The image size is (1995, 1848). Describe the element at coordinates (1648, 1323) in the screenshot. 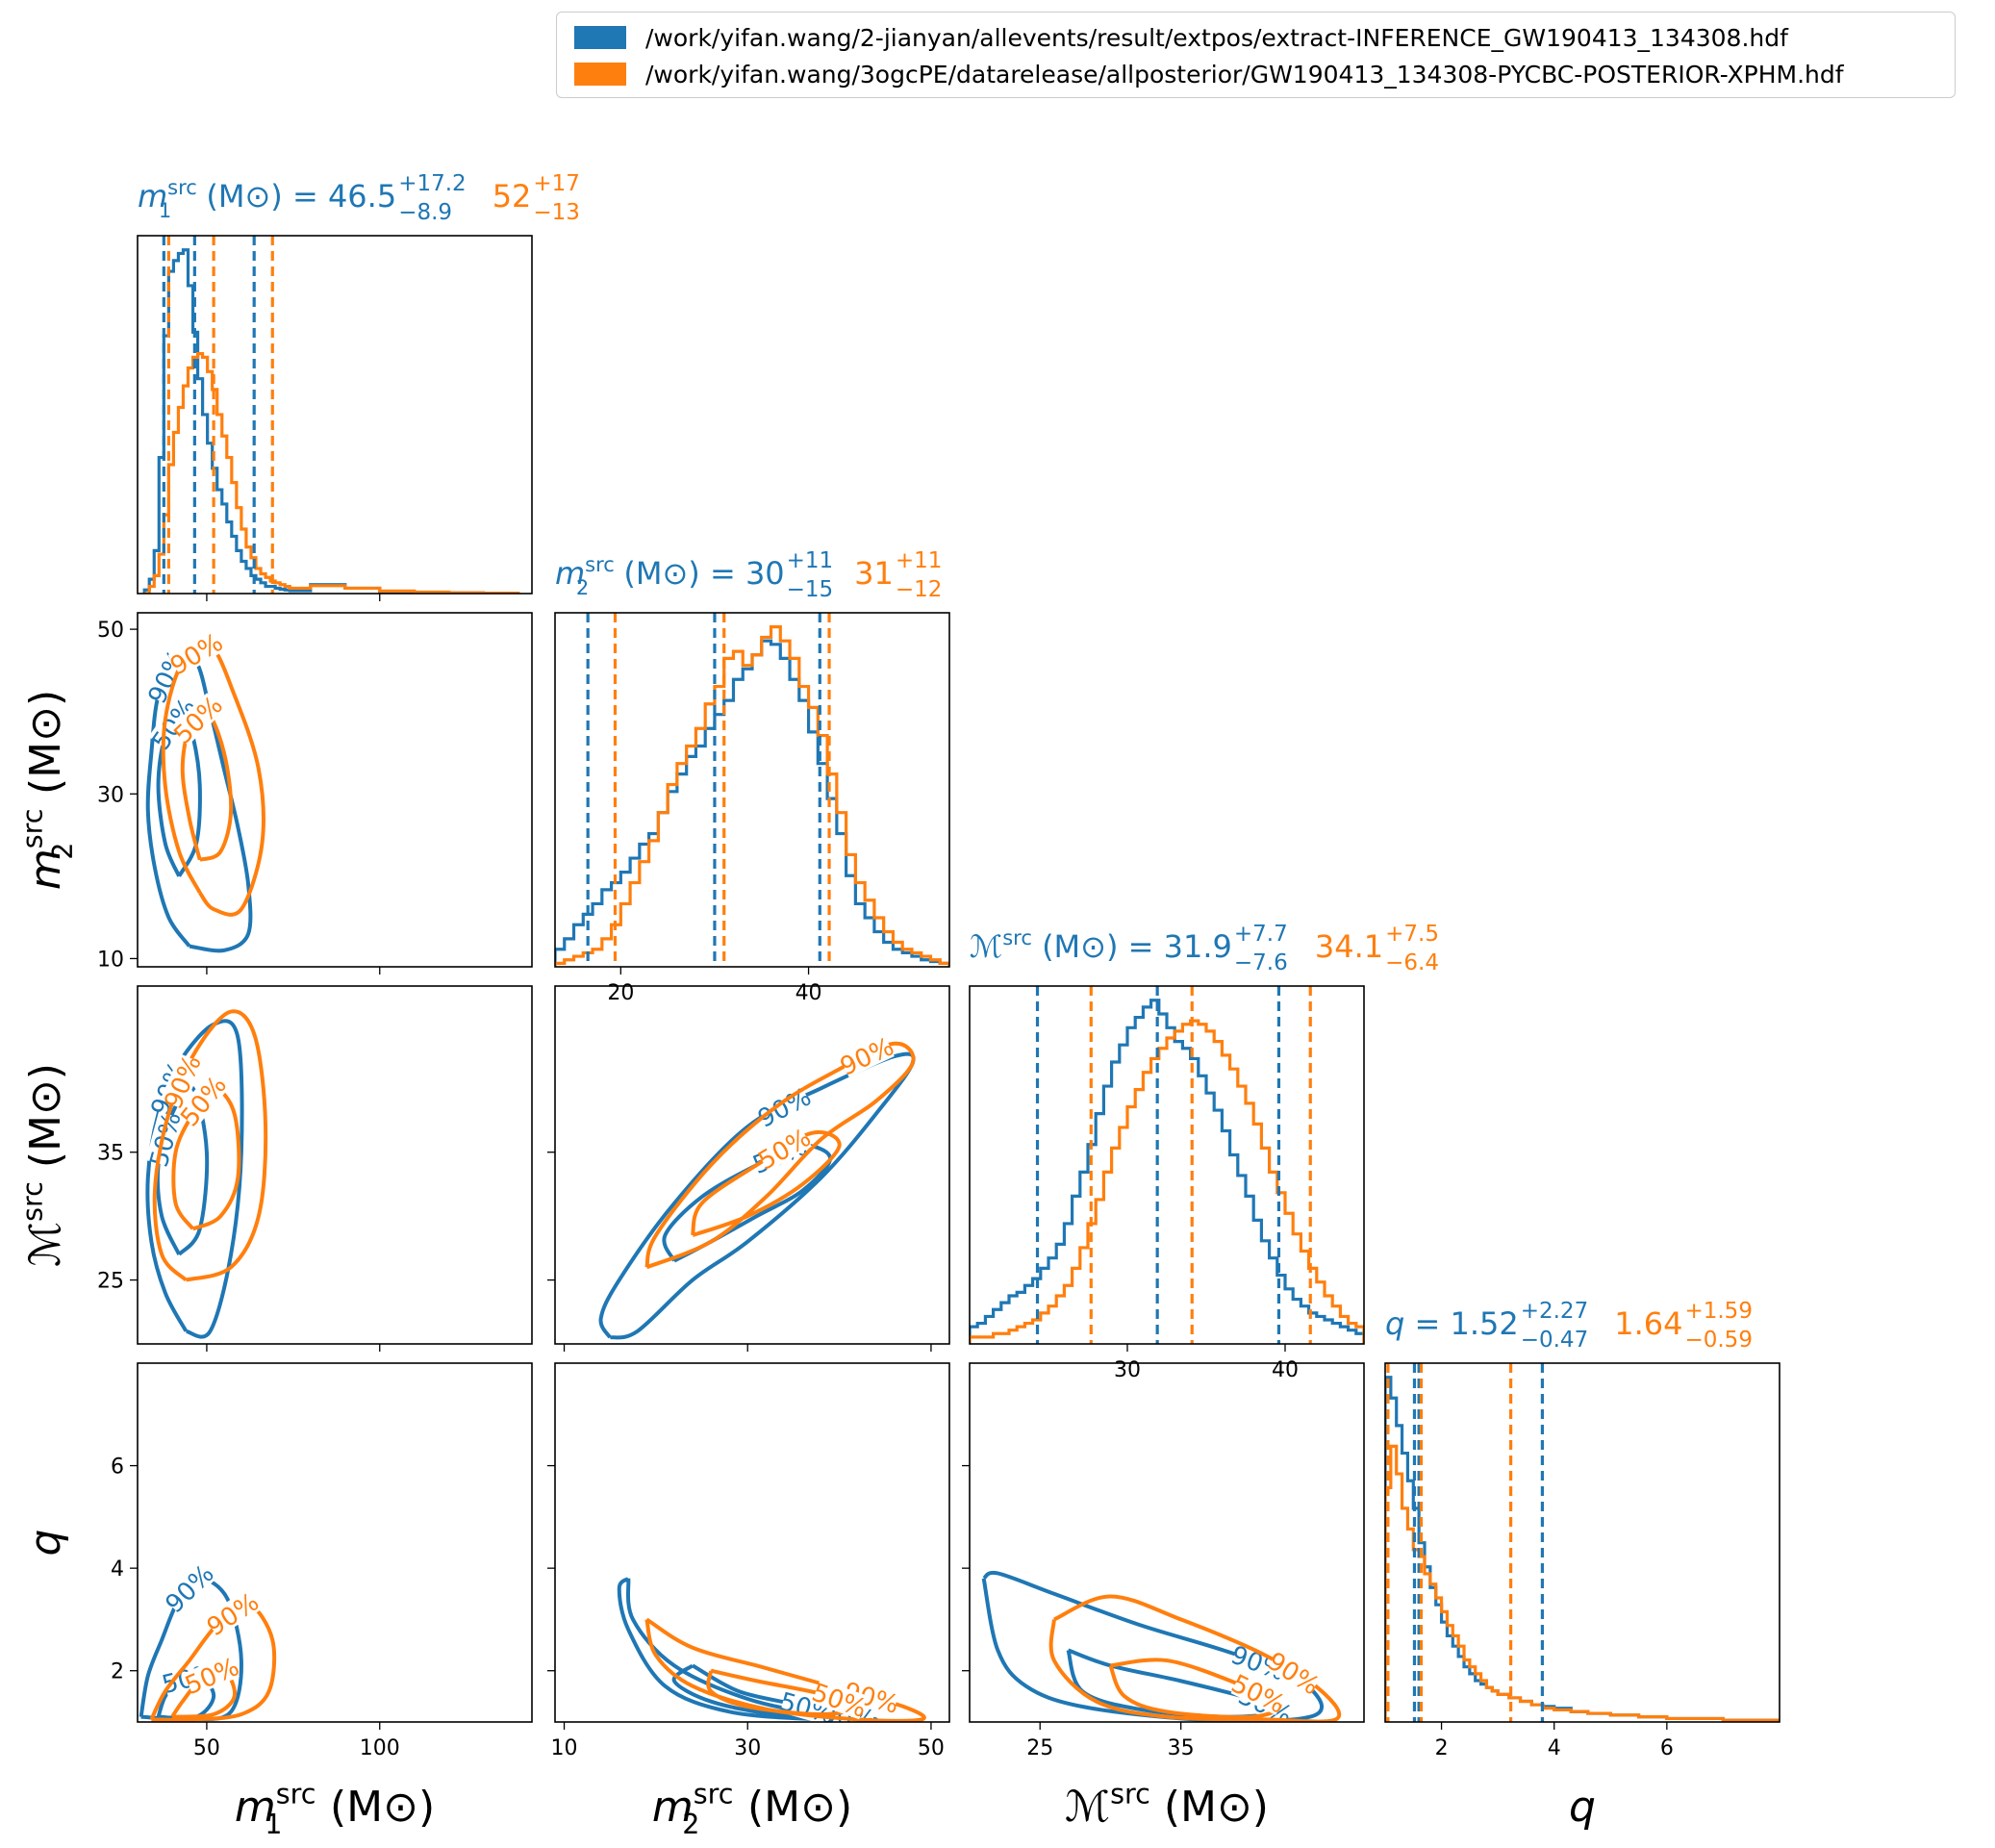

I see `title-orange: 1.64` at that location.